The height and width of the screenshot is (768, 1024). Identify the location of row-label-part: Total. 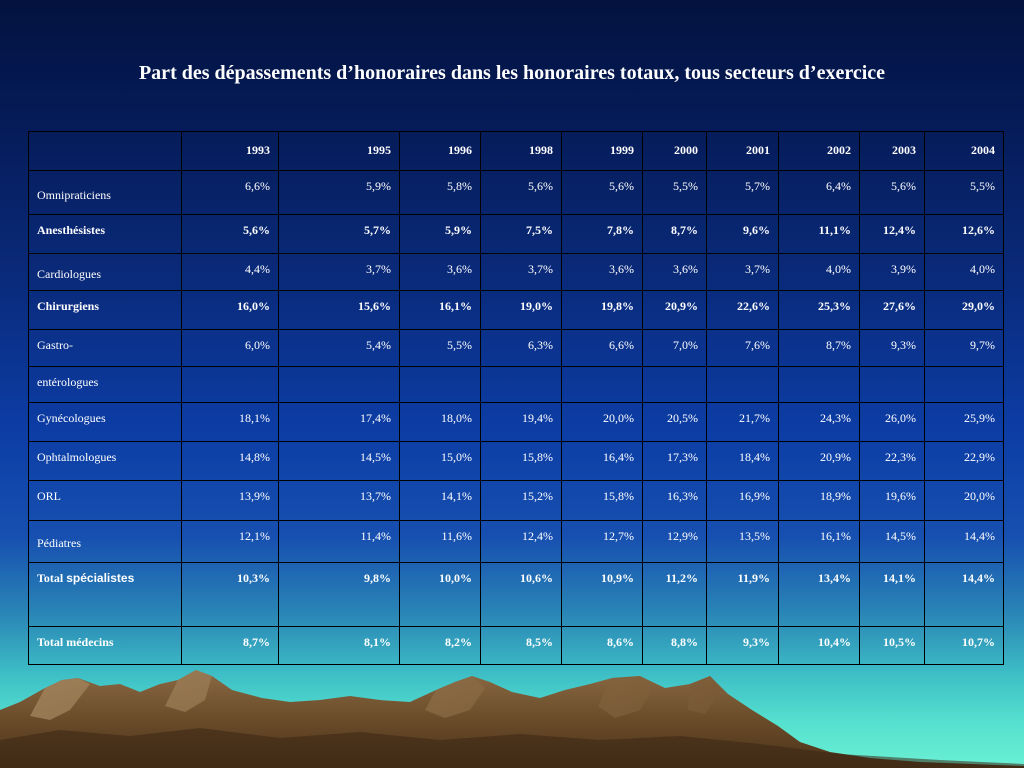
(50, 578).